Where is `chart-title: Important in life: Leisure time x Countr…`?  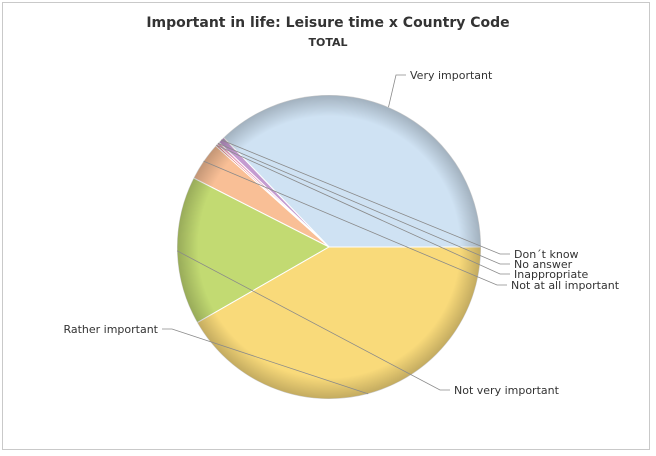 chart-title: Important in life: Leisure time x Countr… is located at coordinates (328, 23).